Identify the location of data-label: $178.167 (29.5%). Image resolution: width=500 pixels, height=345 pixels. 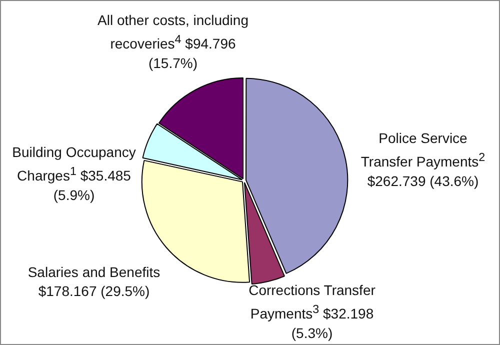
(94, 291).